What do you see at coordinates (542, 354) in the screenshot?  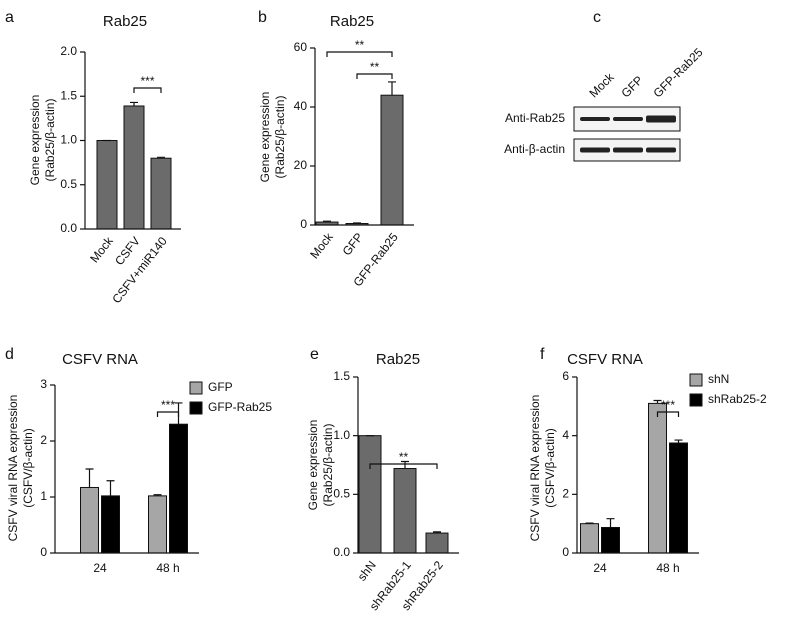 I see `panel-letter: f` at bounding box center [542, 354].